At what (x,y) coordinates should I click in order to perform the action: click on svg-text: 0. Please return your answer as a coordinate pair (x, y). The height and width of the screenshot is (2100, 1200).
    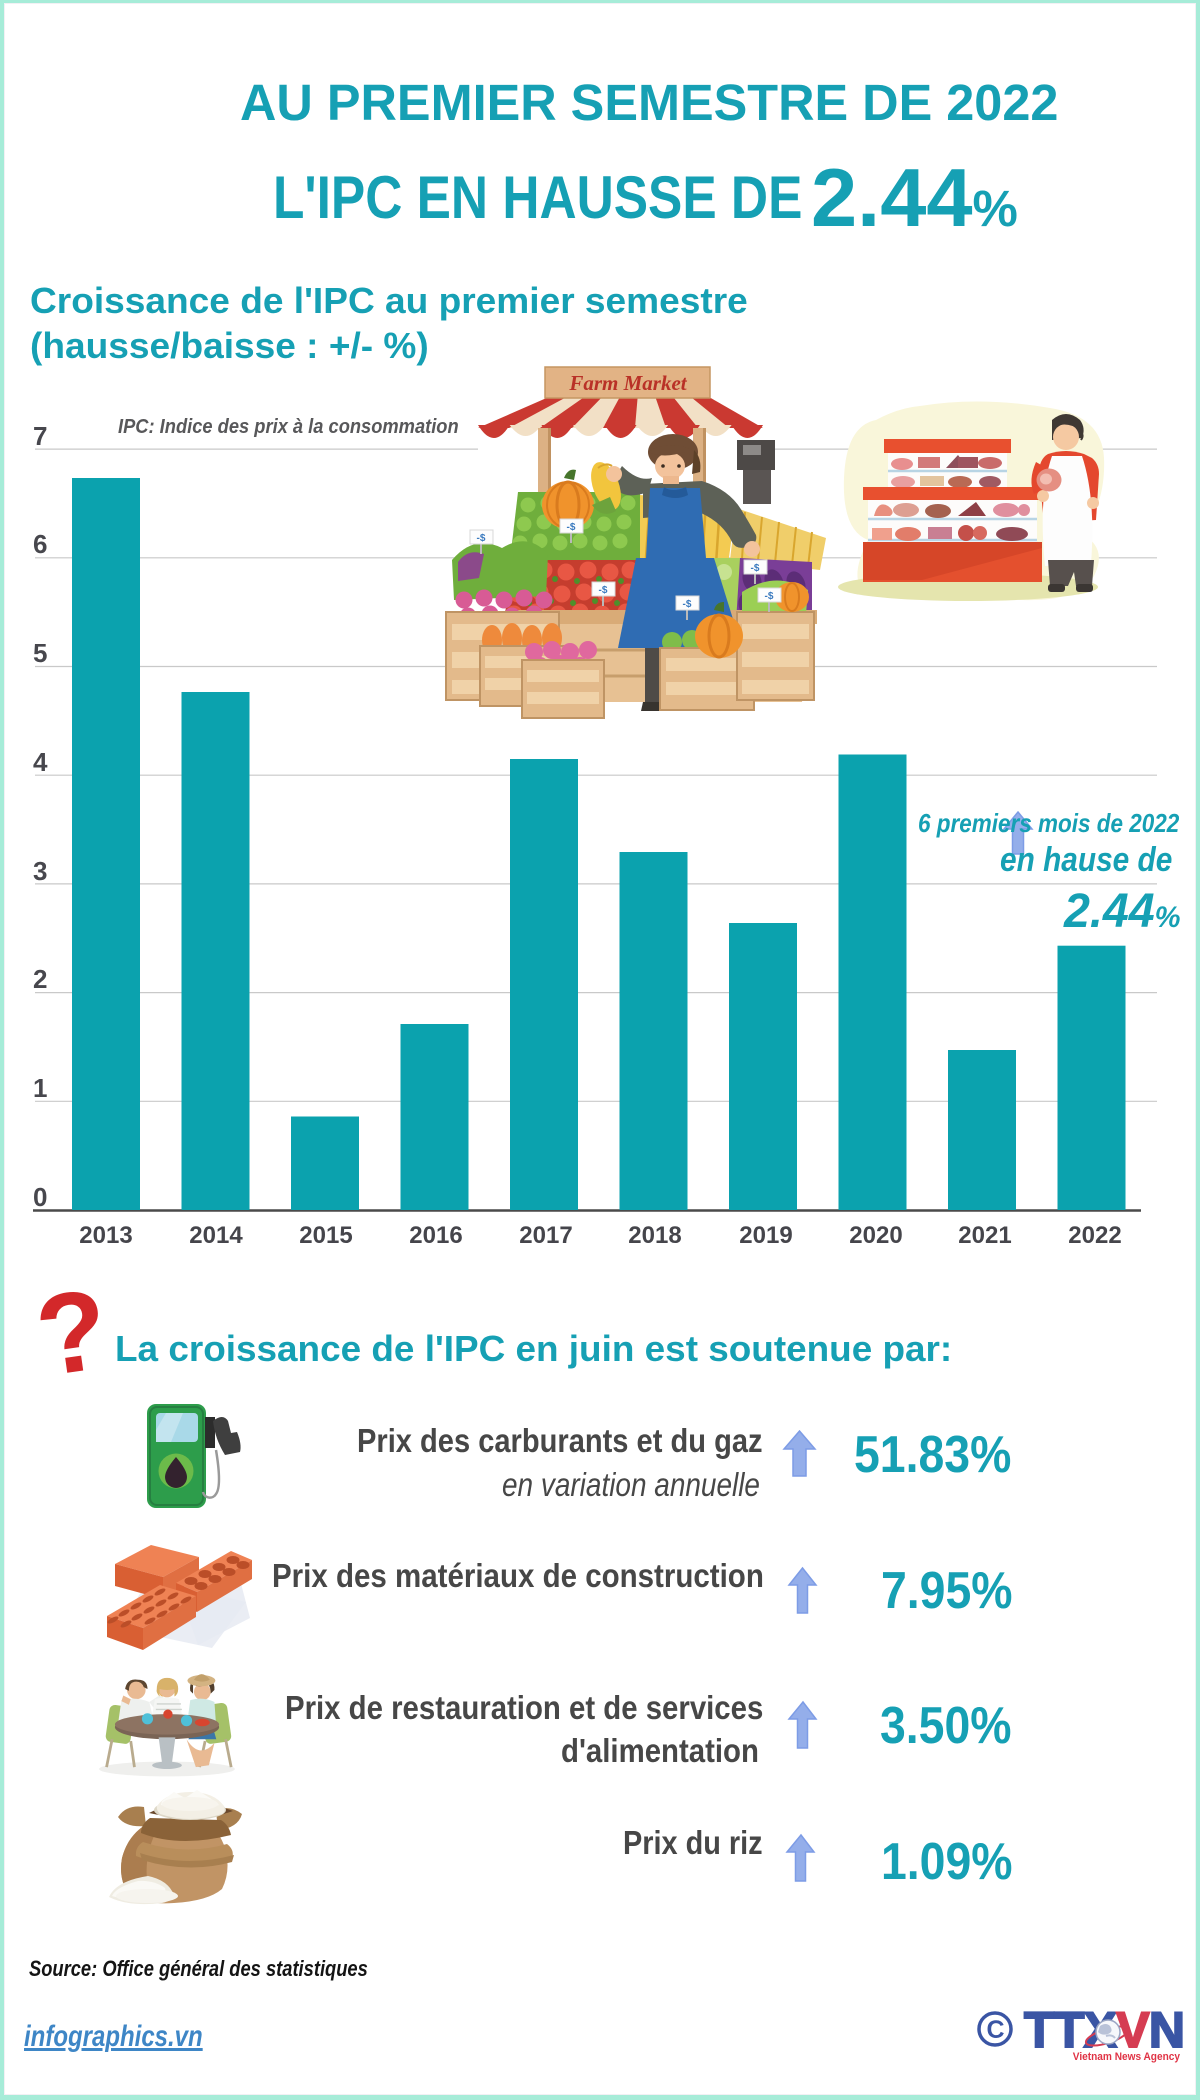
    Looking at the image, I should click on (40, 1197).